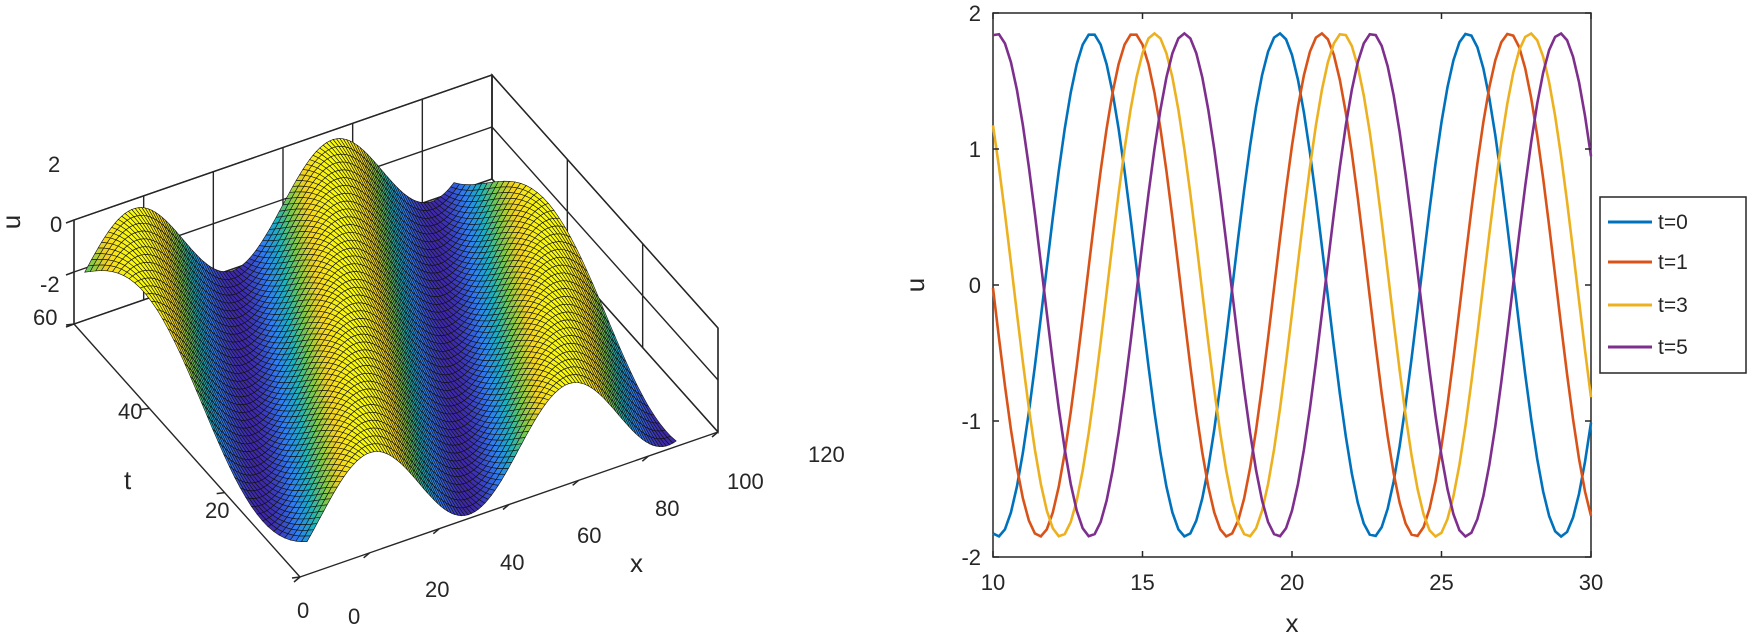 Image resolution: width=1749 pixels, height=636 pixels. What do you see at coordinates (915, 285) in the screenshot?
I see `line-y-axis-label: u` at bounding box center [915, 285].